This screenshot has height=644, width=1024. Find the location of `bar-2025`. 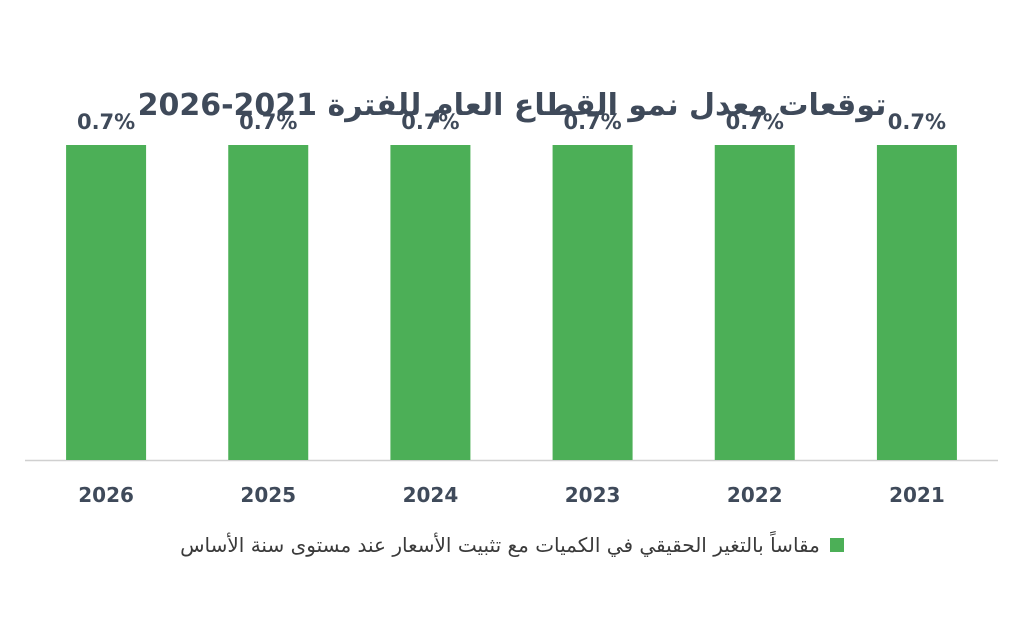

bar-2025 is located at coordinates (268, 302).